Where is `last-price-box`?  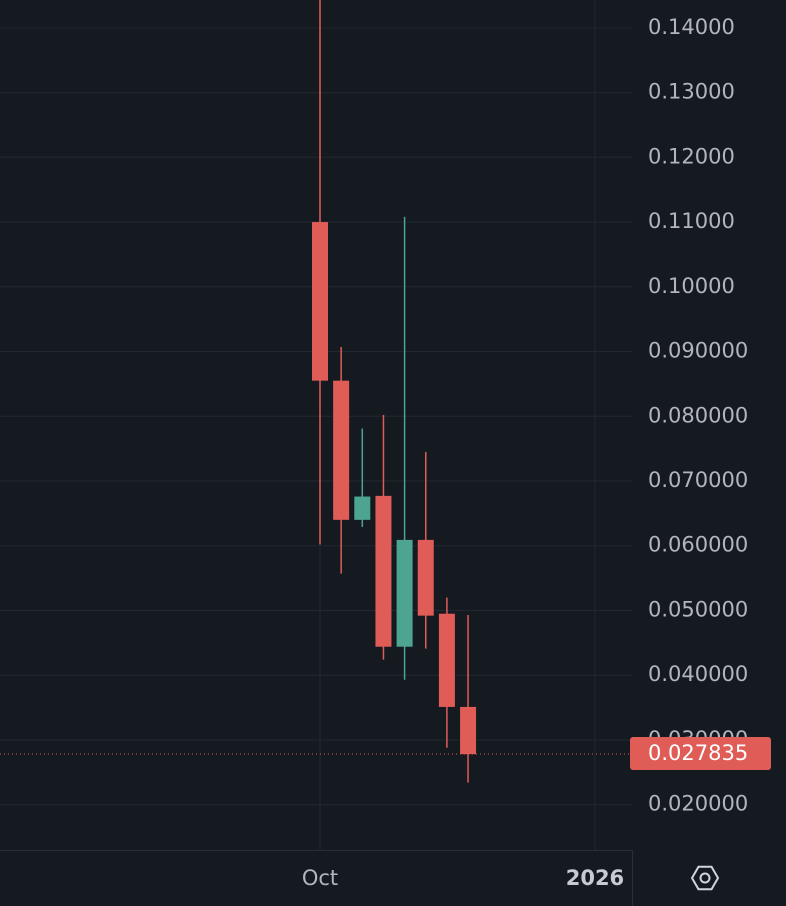
last-price-box is located at coordinates (700, 753).